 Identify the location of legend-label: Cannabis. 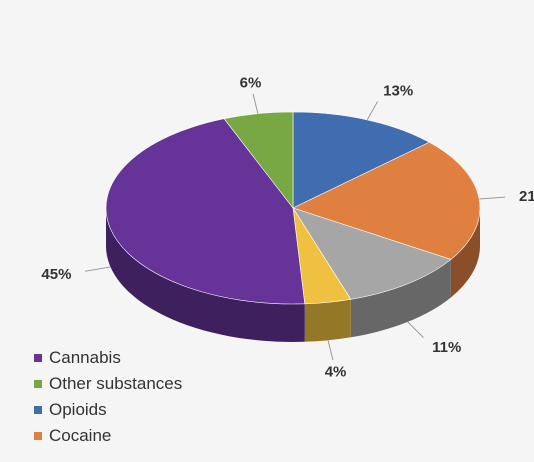
(85, 357).